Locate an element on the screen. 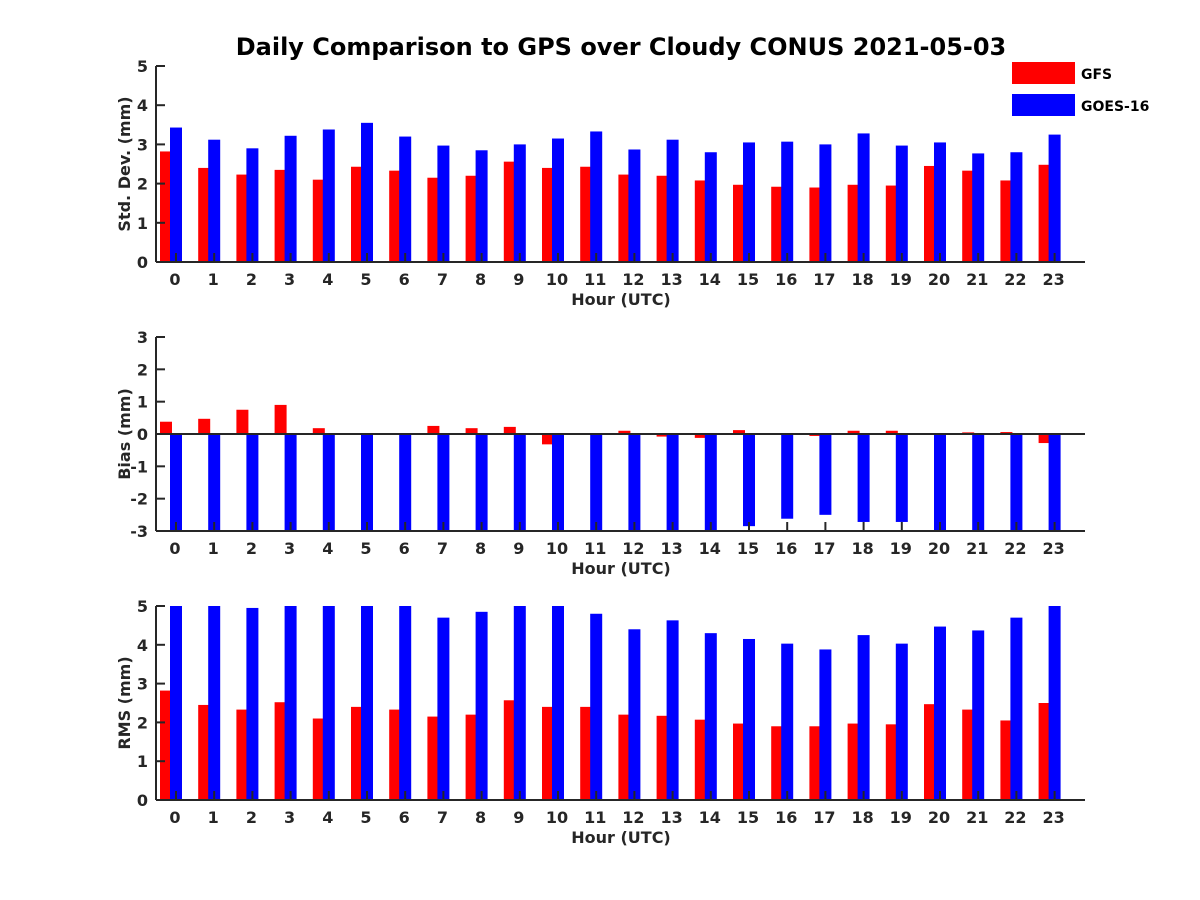 This screenshot has height=900, width=1200. x-tick-label: 14 is located at coordinates (710, 817).